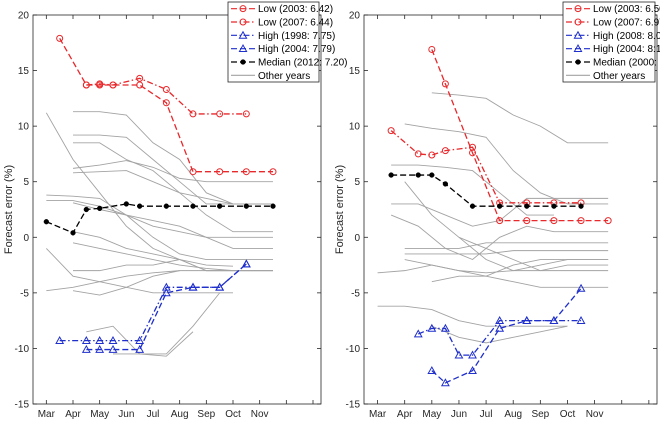 This screenshot has width=660, height=421. I want to click on x-tick-label: Nov, so click(260, 414).